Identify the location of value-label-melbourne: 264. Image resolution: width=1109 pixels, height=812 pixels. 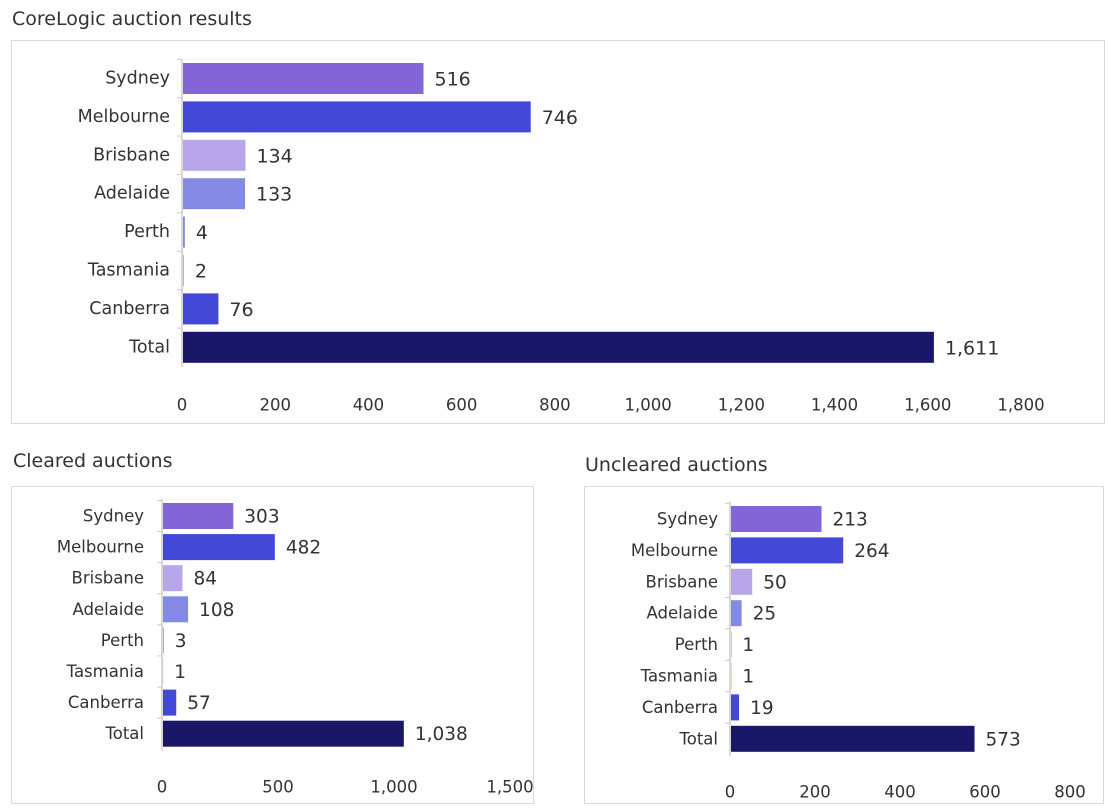
(871, 551).